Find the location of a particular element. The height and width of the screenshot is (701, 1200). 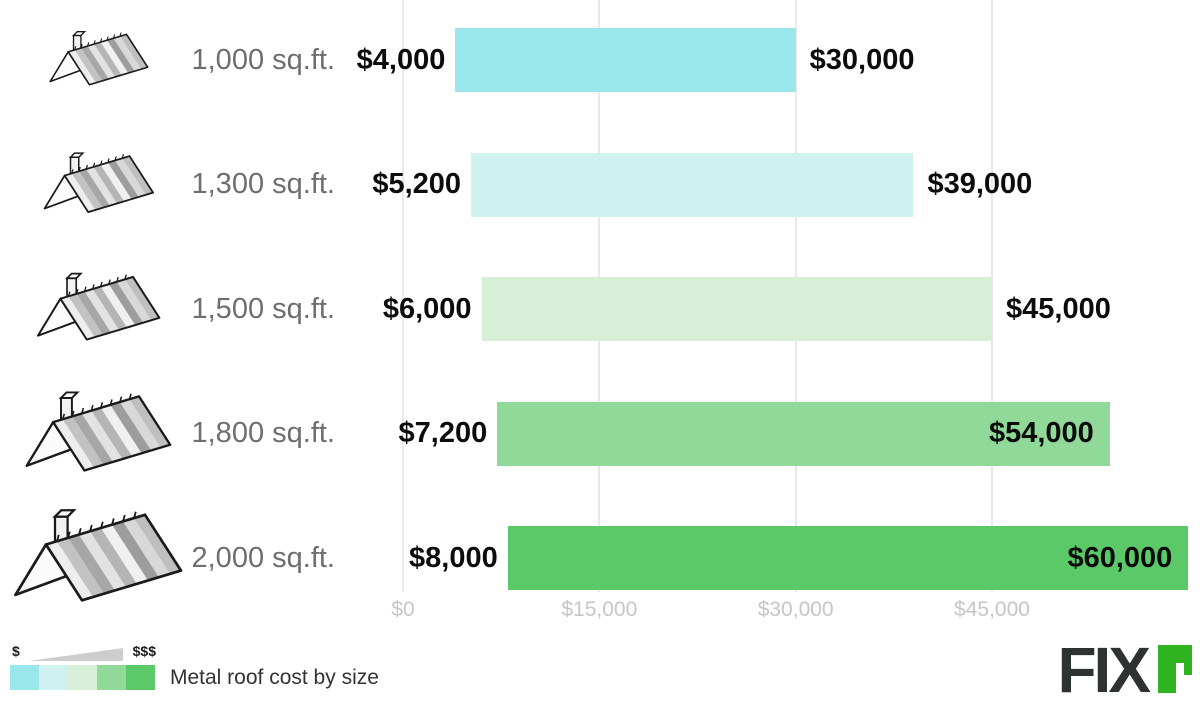

max-cost-label: $60,000 is located at coordinates (1120, 557).